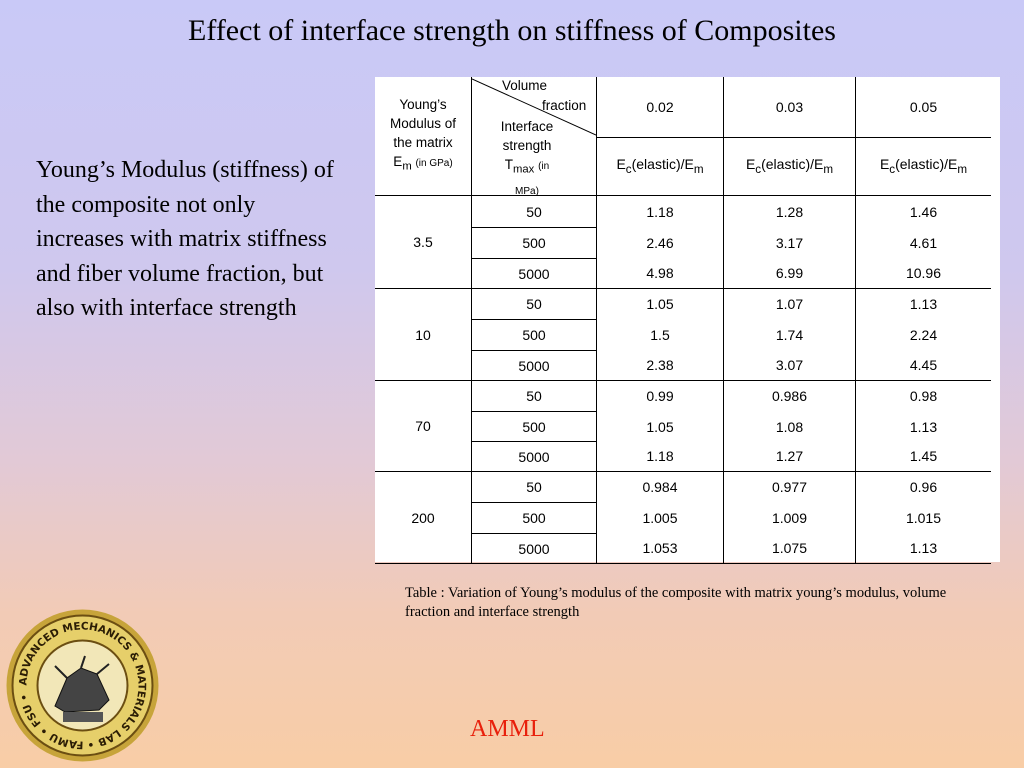 The image size is (1024, 768). Describe the element at coordinates (660, 273) in the screenshot. I see `ratio-value-cell: 4.98` at that location.